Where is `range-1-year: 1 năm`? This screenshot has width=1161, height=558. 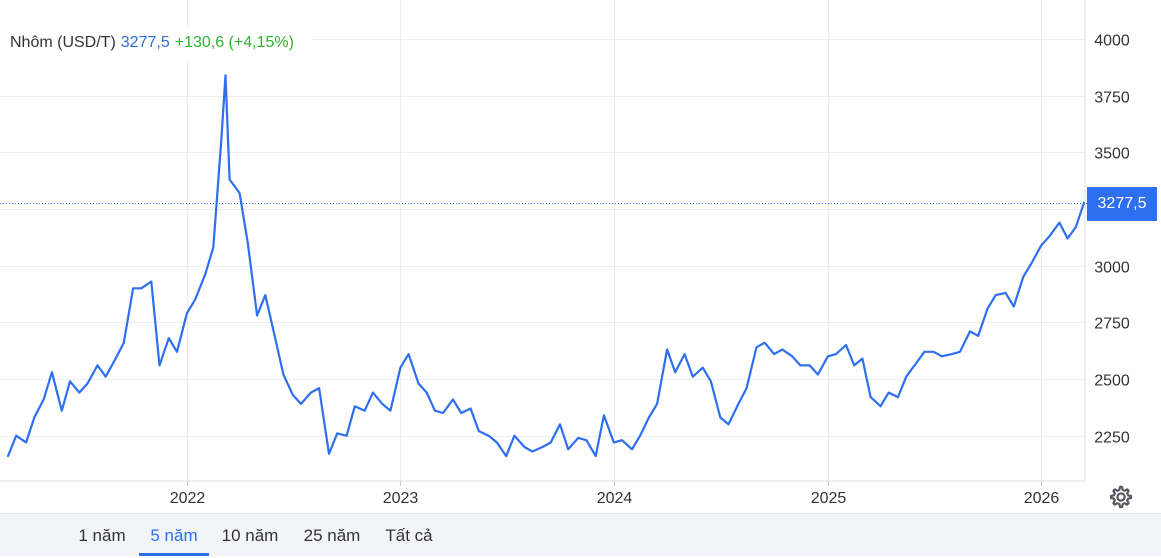
range-1-year: 1 năm is located at coordinates (102, 535).